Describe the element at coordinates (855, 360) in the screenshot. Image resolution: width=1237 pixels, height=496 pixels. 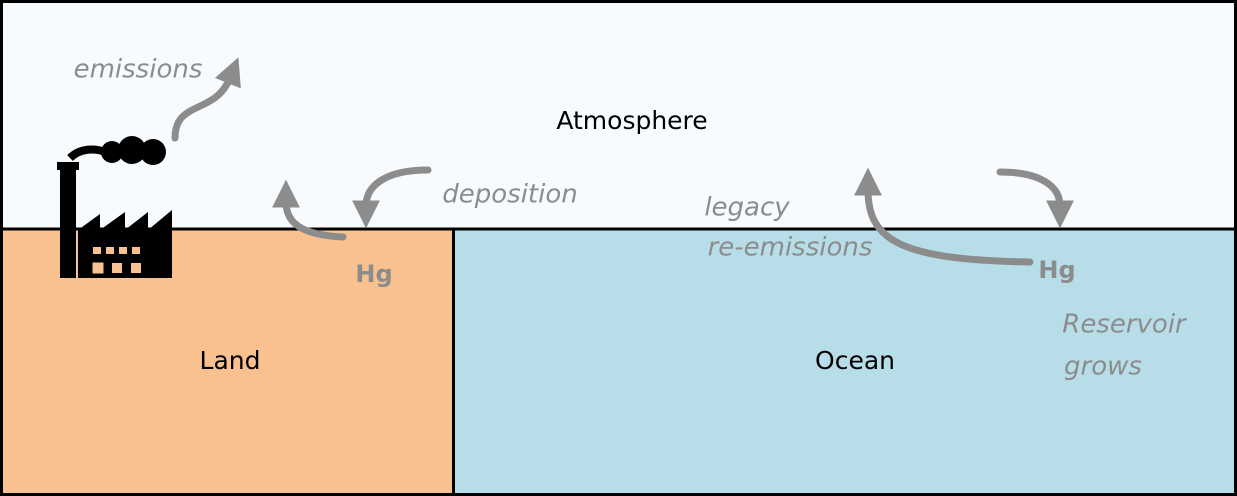
I see `ocean-label: Ocean` at that location.